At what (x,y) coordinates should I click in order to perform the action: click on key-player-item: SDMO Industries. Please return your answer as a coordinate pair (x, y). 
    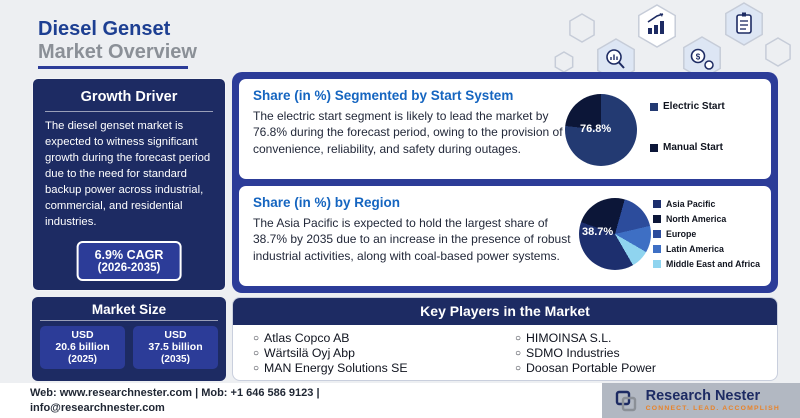
    Looking at the image, I should click on (646, 353).